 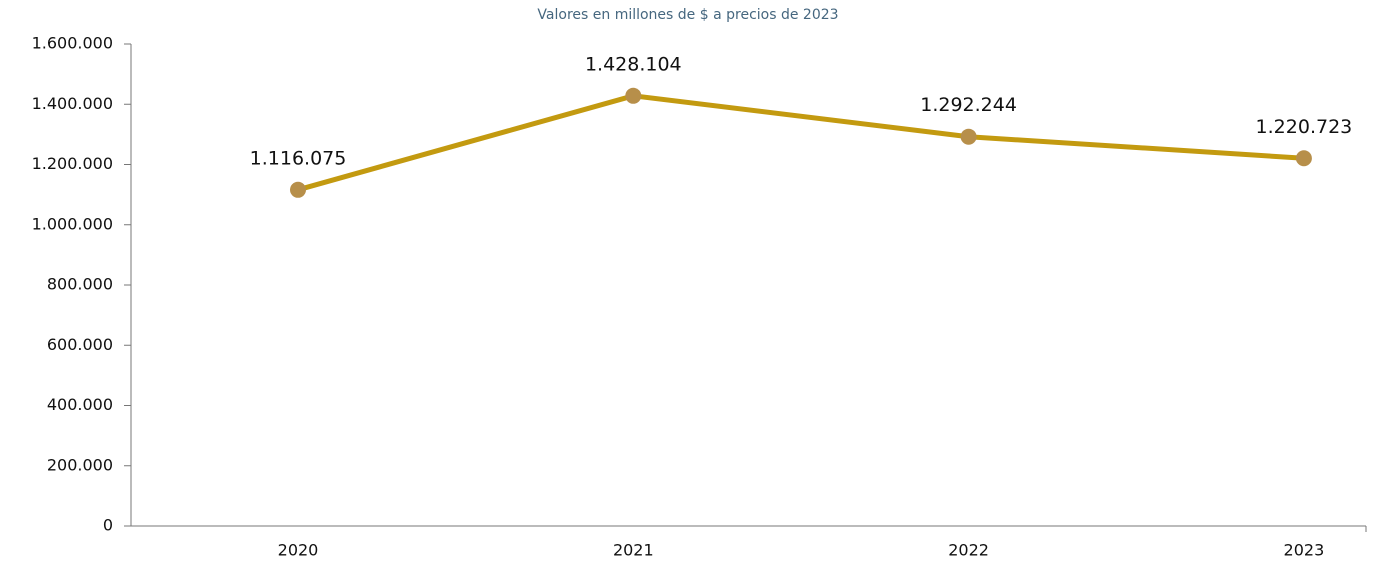 I want to click on x-tick-label: 2022, so click(x=968, y=550).